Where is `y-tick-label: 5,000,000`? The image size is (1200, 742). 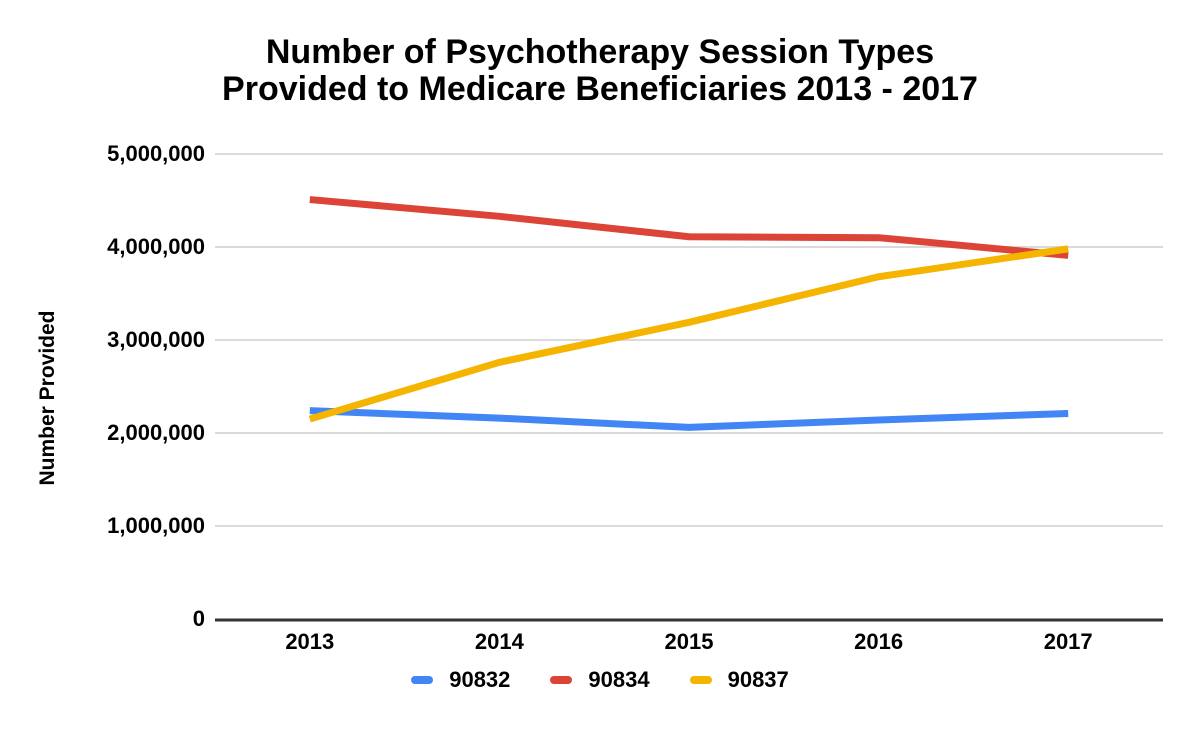
y-tick-label: 5,000,000 is located at coordinates (156, 153).